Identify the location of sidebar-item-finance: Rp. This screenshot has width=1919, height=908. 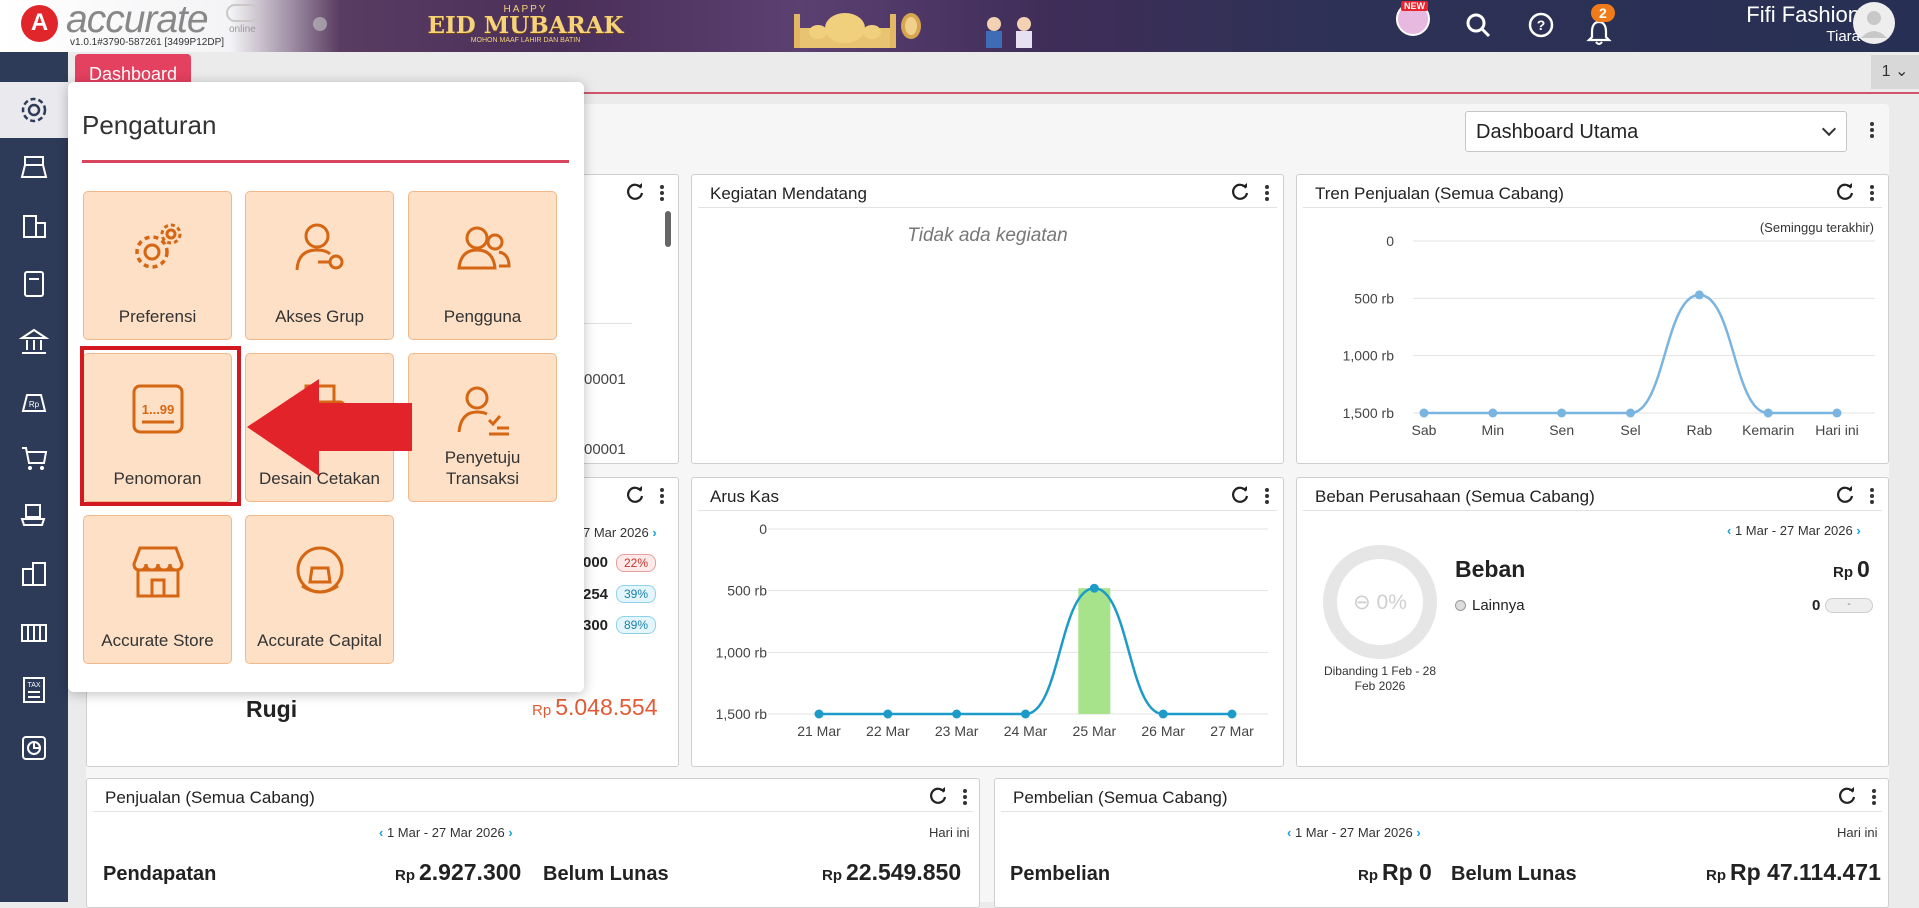
(34, 400).